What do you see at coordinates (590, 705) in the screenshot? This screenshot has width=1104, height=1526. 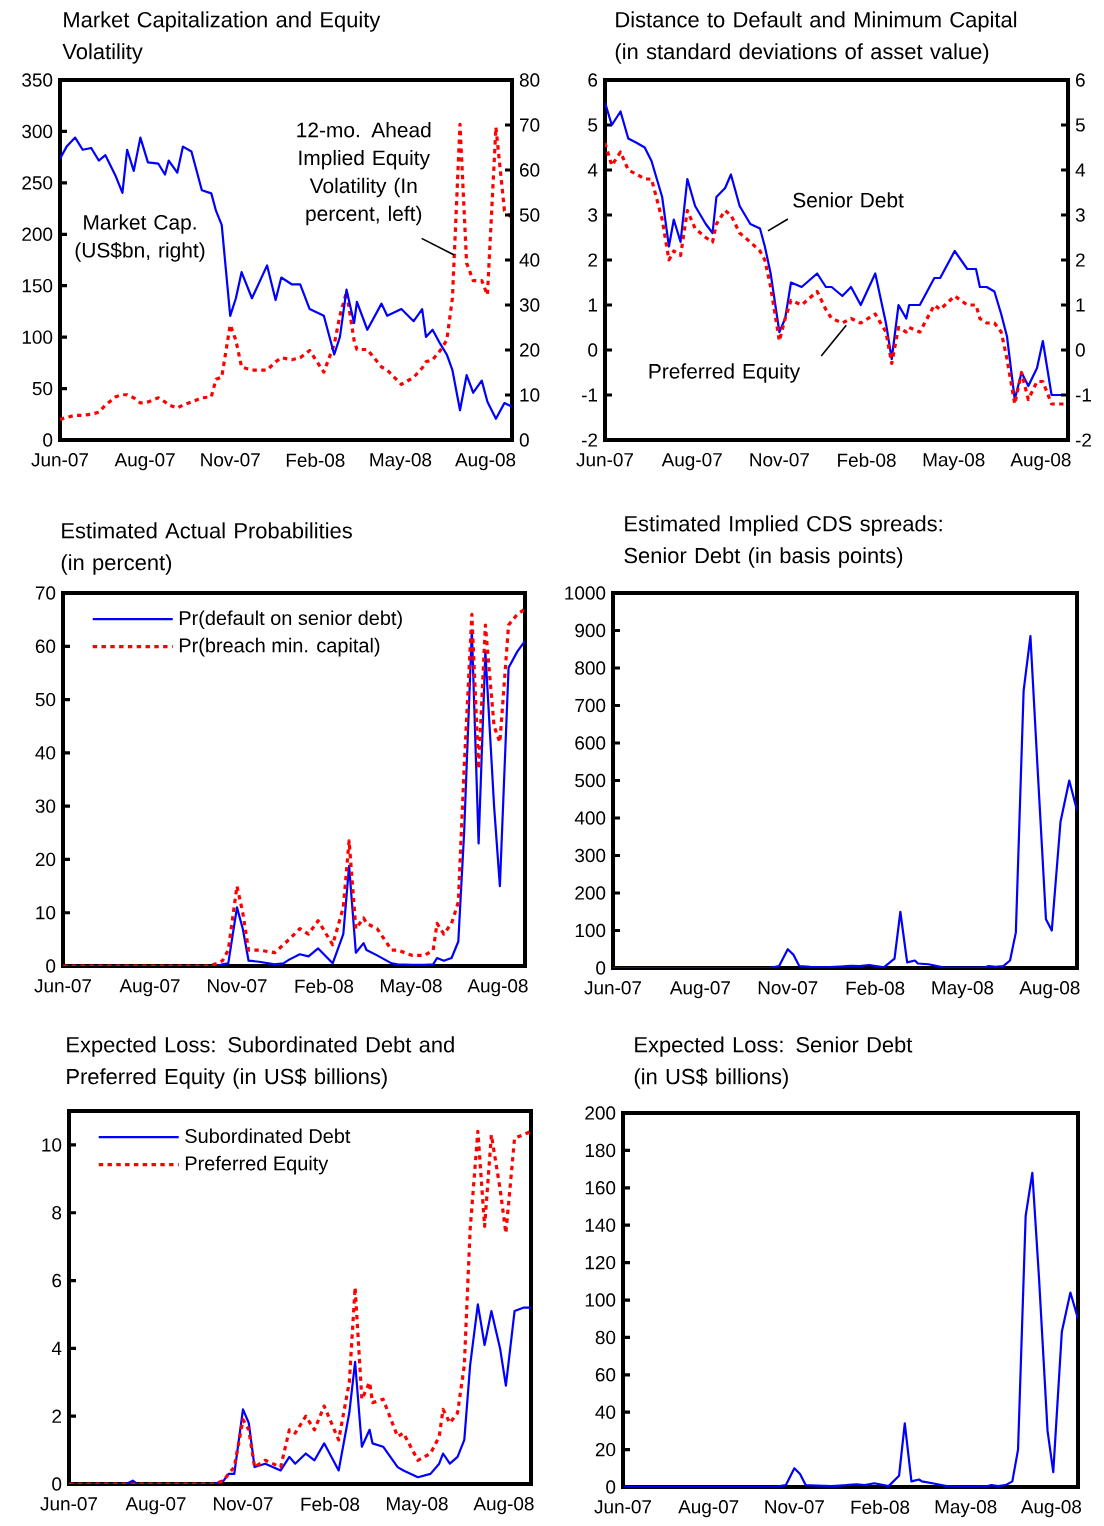 I see `y-tick-label: 700` at bounding box center [590, 705].